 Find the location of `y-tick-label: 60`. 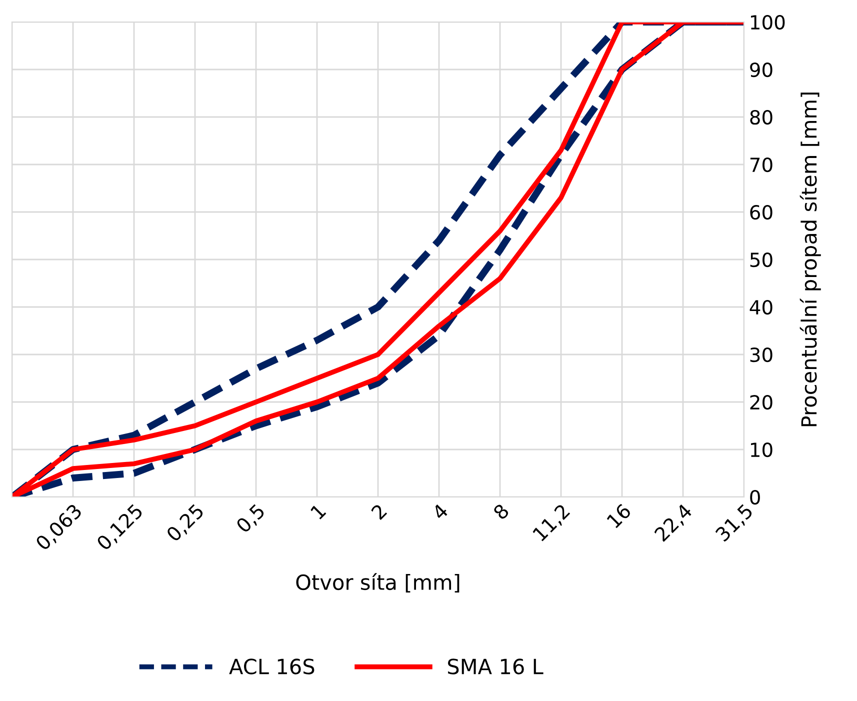

y-tick-label: 60 is located at coordinates (761, 212).